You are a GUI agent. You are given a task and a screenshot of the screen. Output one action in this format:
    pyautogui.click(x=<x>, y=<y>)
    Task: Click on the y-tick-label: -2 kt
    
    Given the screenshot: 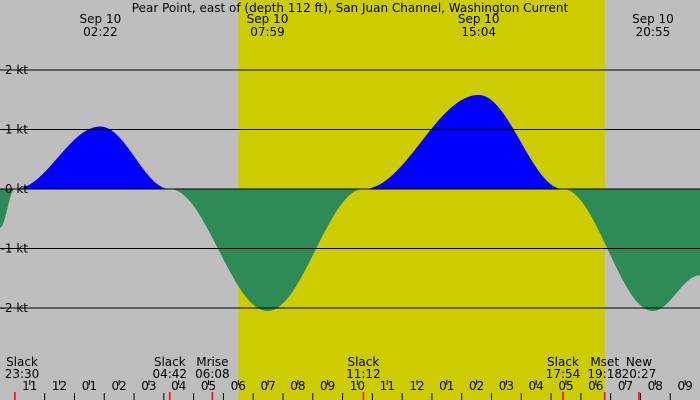 What is the action you would take?
    pyautogui.click(x=15, y=308)
    